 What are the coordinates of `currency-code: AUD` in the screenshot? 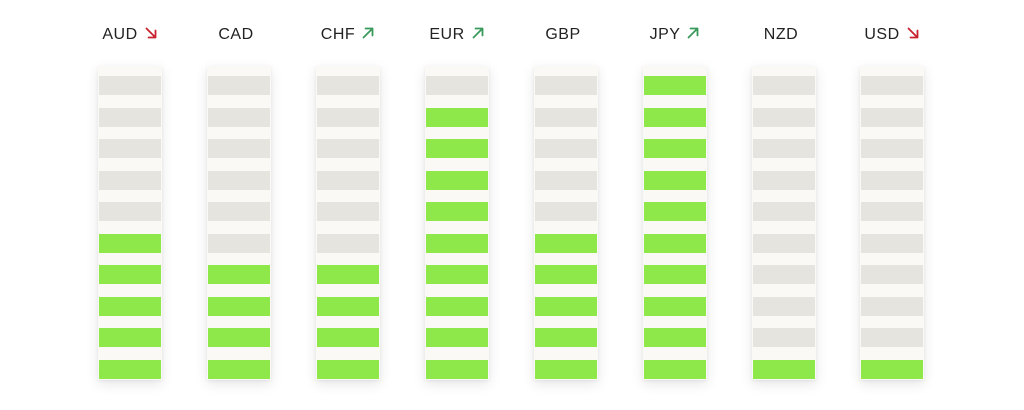 It's located at (120, 34).